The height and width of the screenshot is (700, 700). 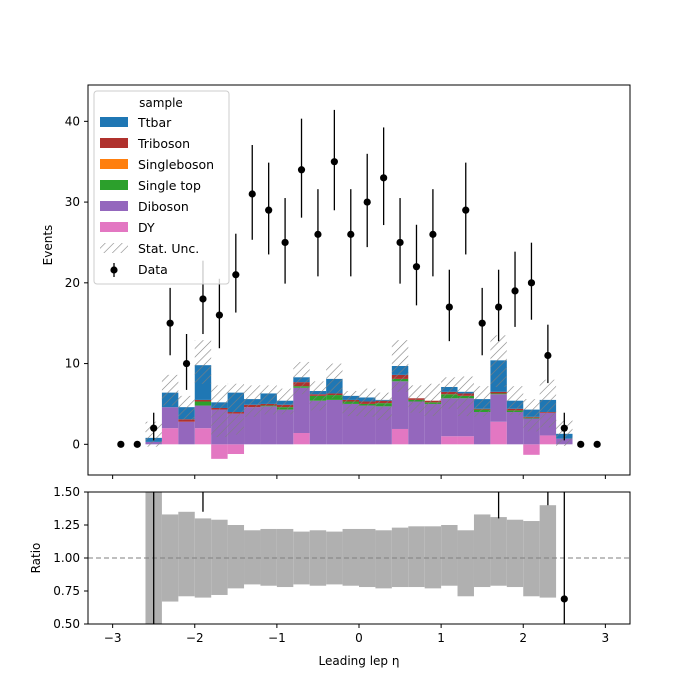 What do you see at coordinates (36, 558) in the screenshot?
I see `ratio-y-label: Ratio` at bounding box center [36, 558].